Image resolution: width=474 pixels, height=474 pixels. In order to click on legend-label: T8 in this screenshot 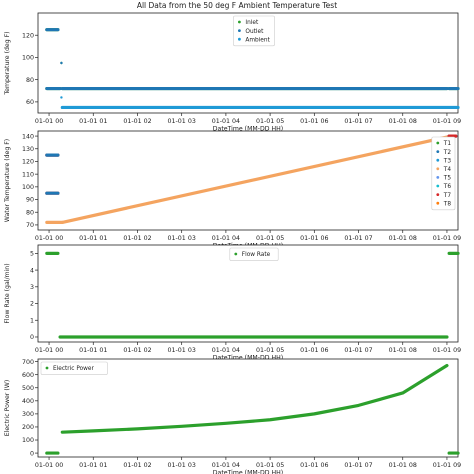, I will do `click(447, 204)`.